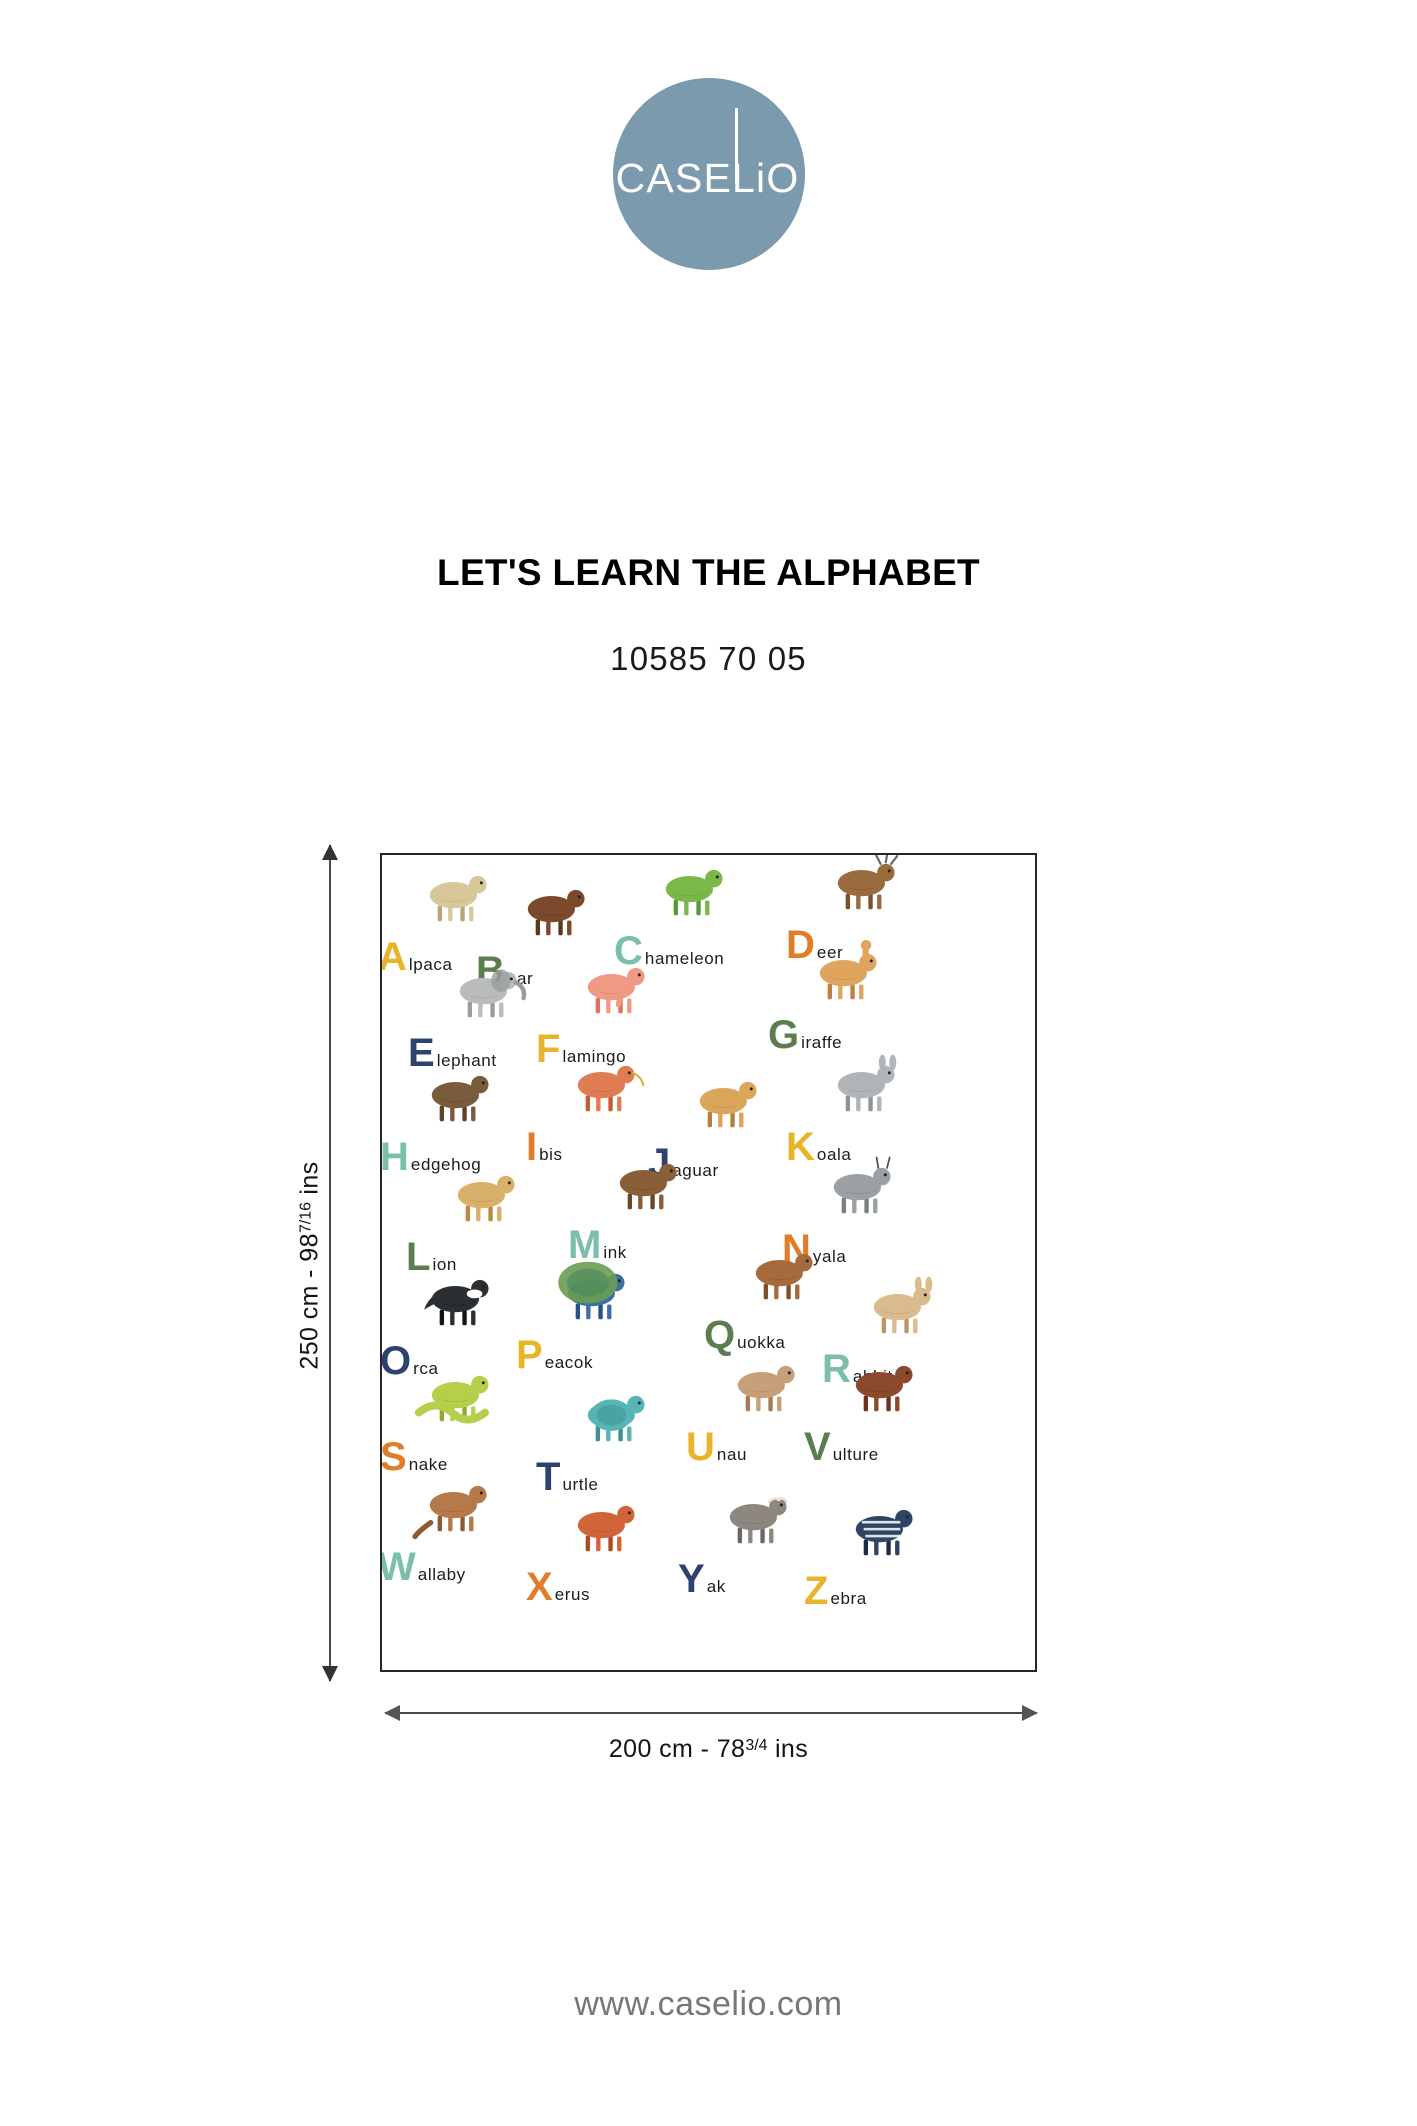  What do you see at coordinates (864, 889) in the screenshot?
I see `deer-illustration` at bounding box center [864, 889].